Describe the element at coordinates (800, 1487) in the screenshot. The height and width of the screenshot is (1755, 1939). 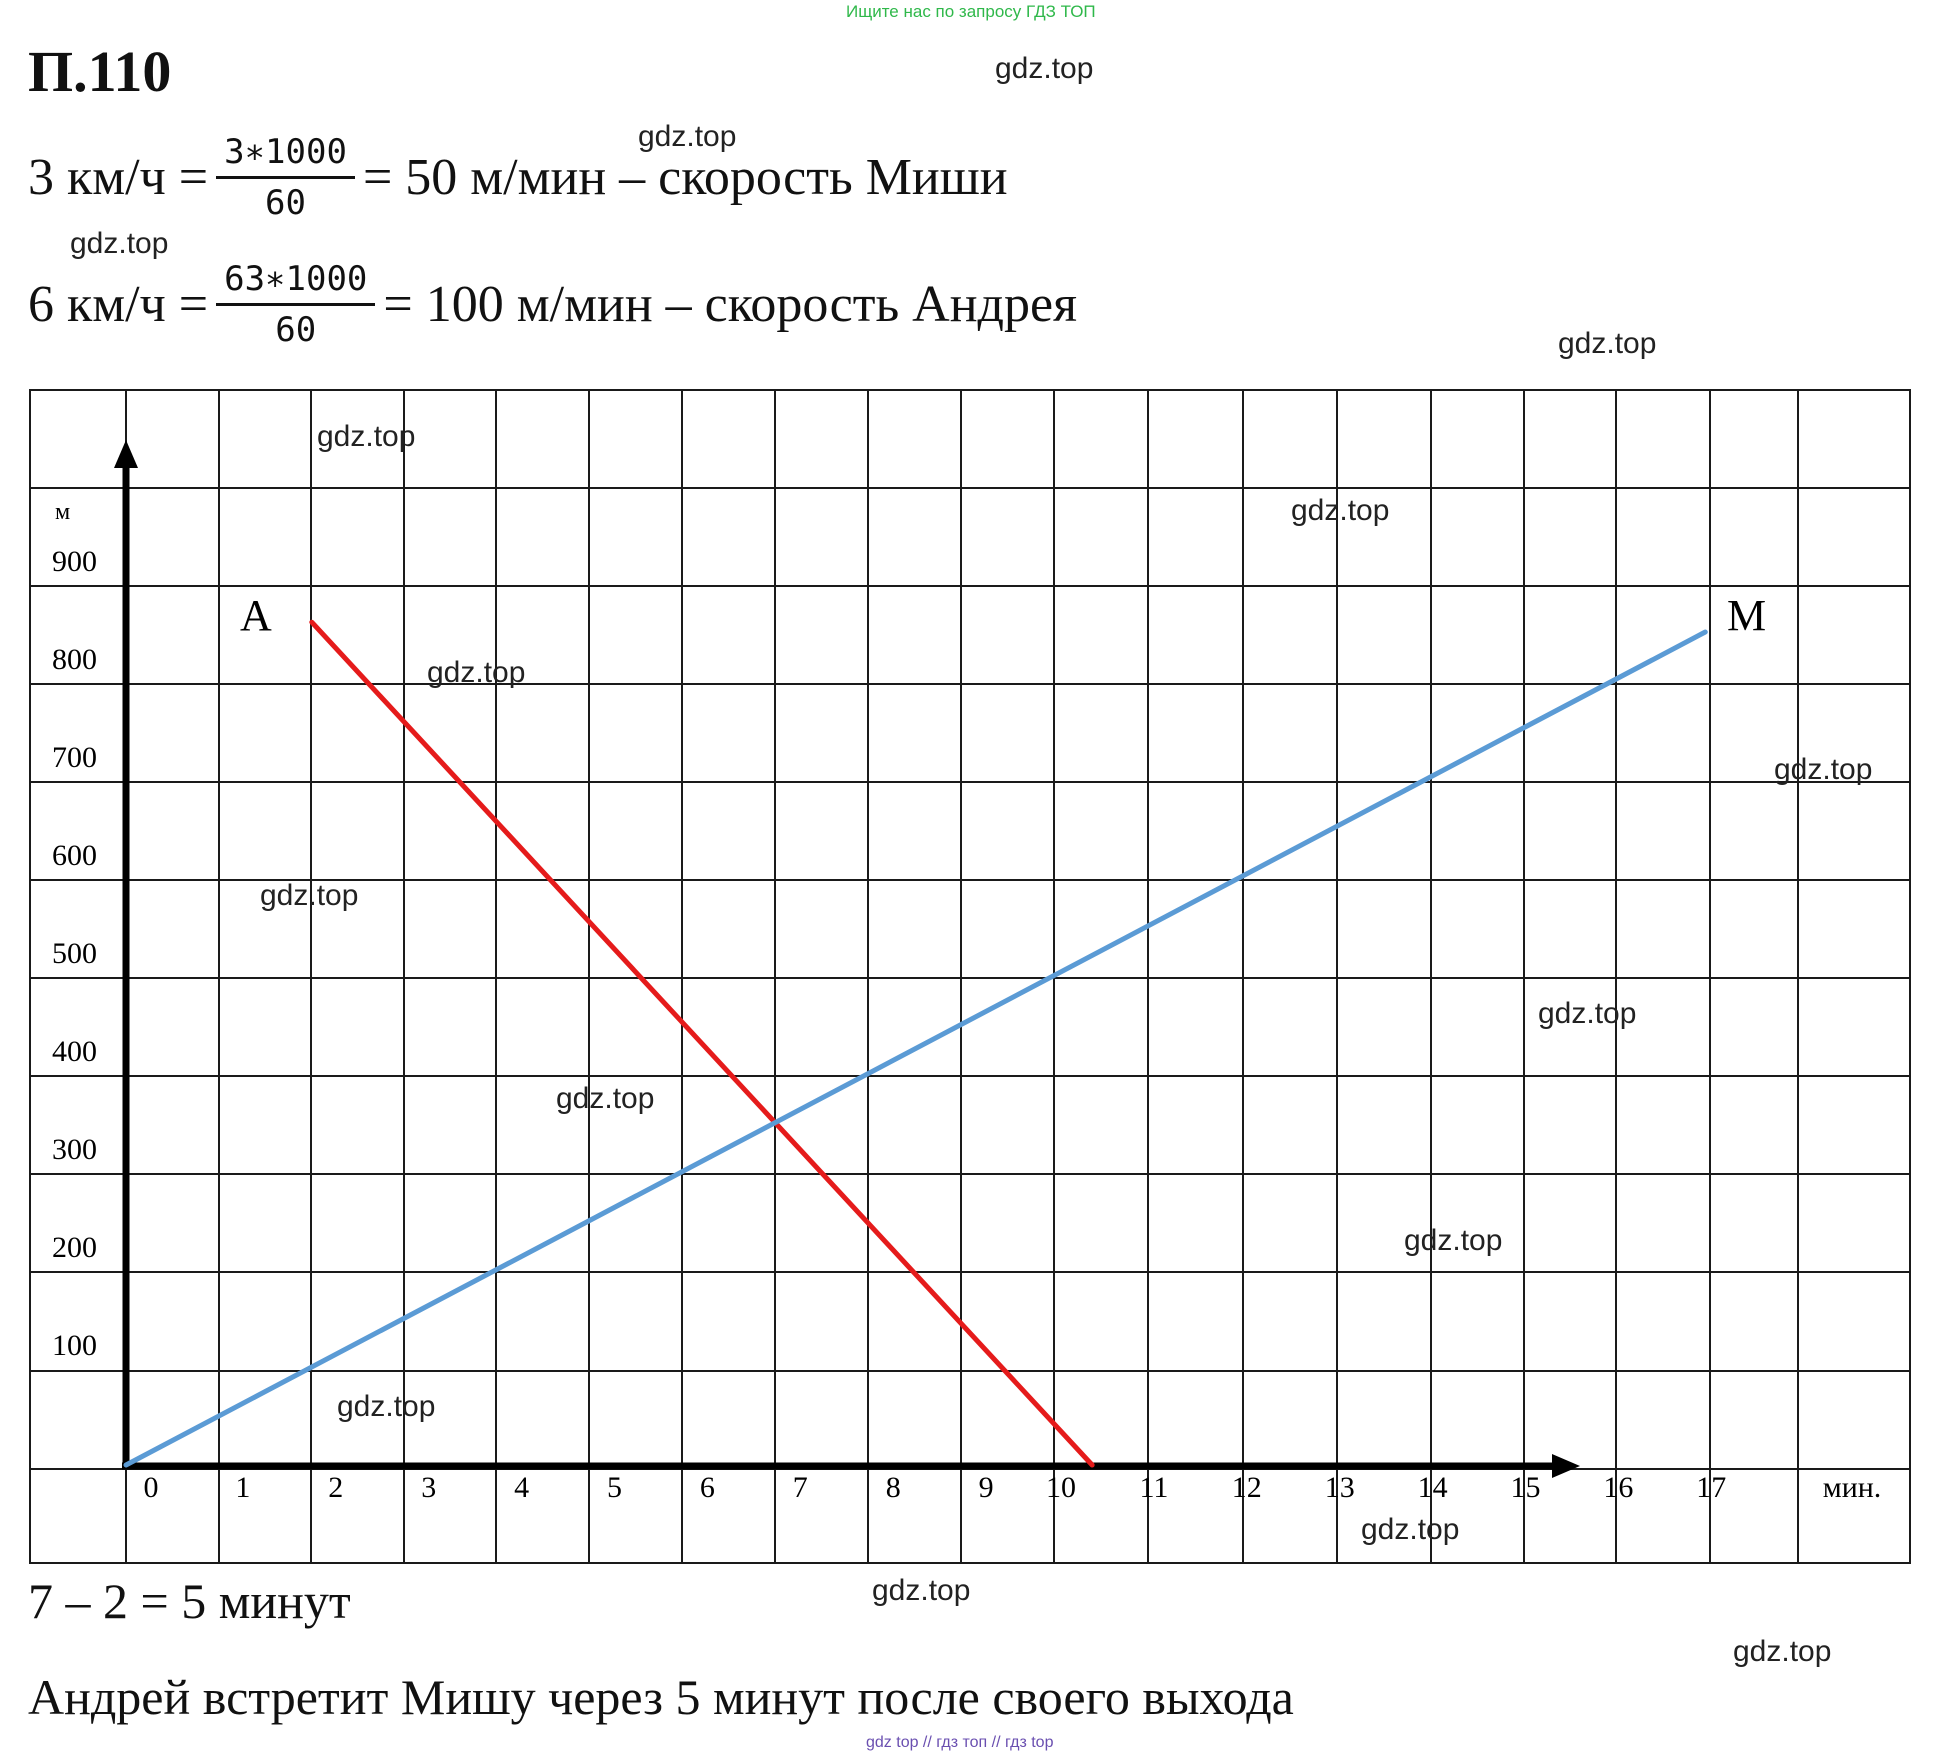
I see `x-tick-label: 7` at that location.